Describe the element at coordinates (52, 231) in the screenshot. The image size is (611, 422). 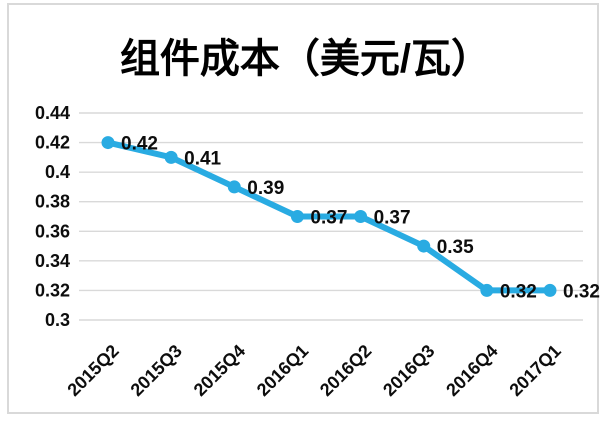
I see `y-tick-label: 0.36` at that location.